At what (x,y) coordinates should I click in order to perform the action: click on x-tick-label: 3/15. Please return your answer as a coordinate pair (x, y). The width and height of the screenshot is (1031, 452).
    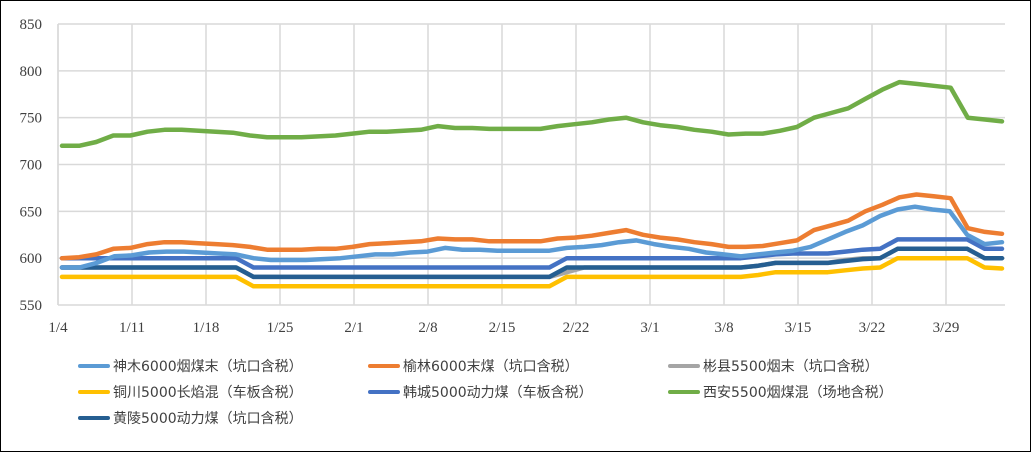
    Looking at the image, I should click on (798, 328).